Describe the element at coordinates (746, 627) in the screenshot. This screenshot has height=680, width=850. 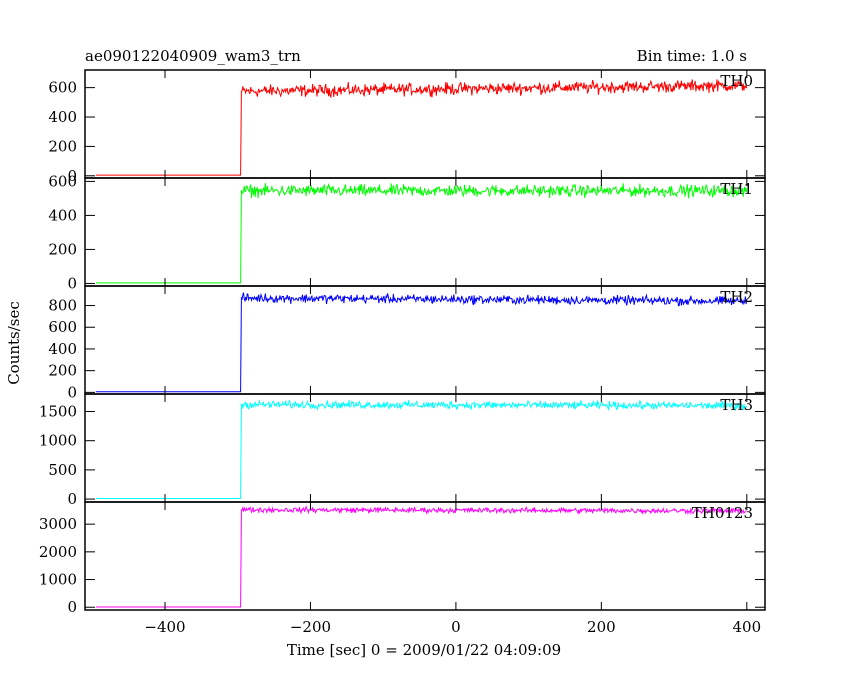
I see `x-tick-label: 400` at that location.